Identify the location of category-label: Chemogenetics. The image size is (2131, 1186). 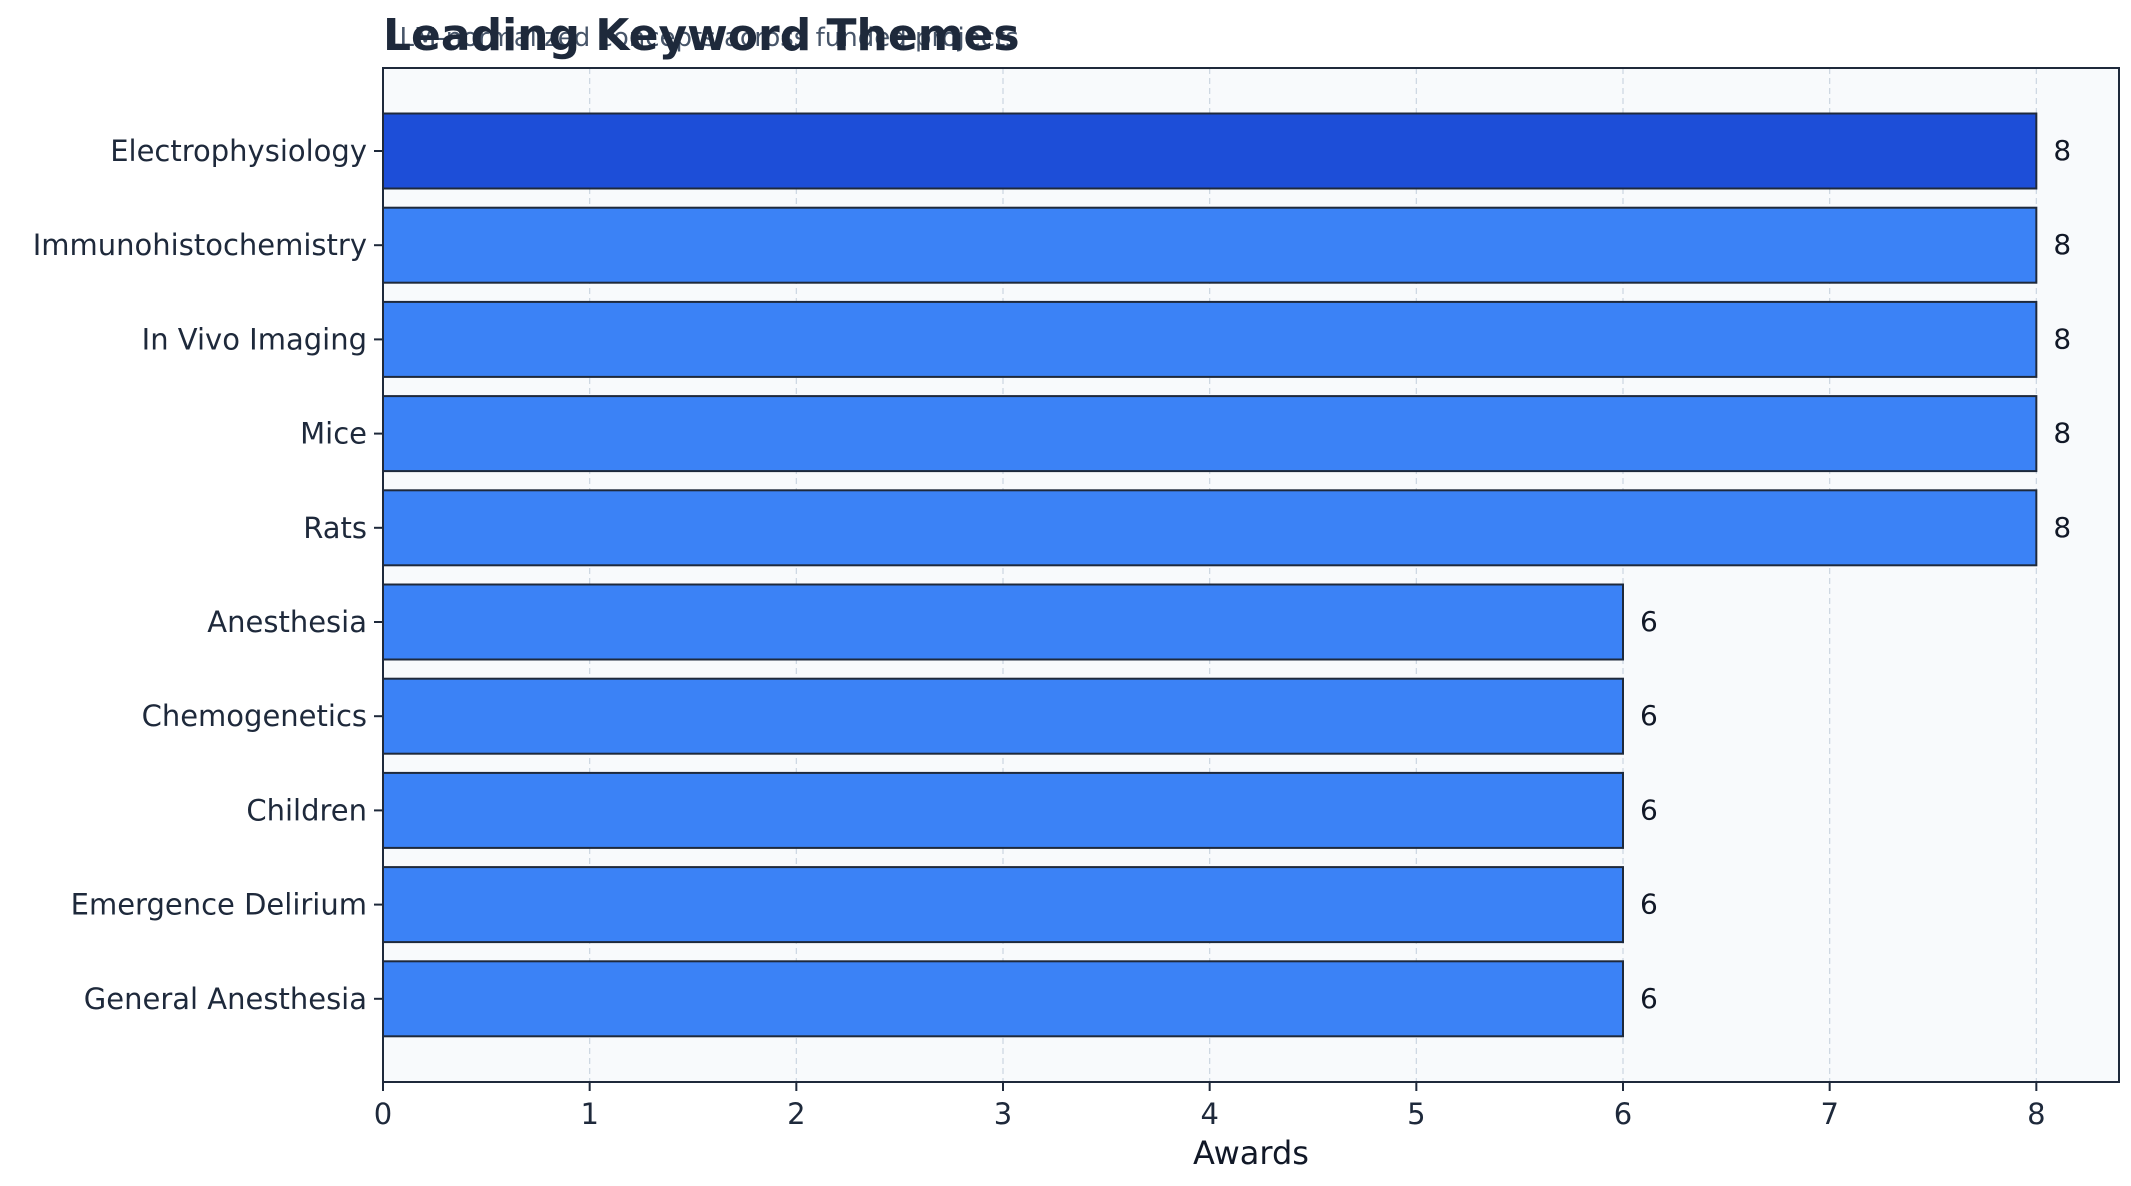
(254, 716).